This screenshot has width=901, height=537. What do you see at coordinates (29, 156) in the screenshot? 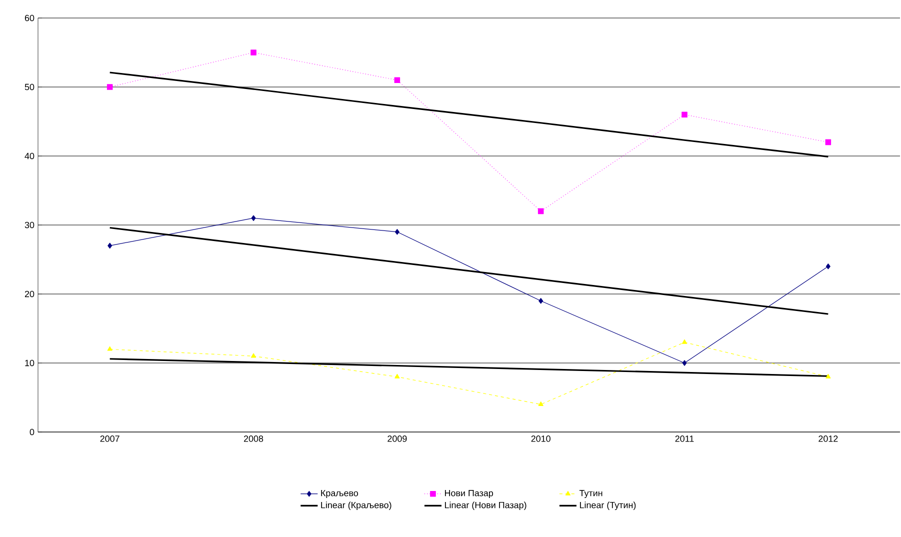
I see `y-tick-label: 40` at bounding box center [29, 156].